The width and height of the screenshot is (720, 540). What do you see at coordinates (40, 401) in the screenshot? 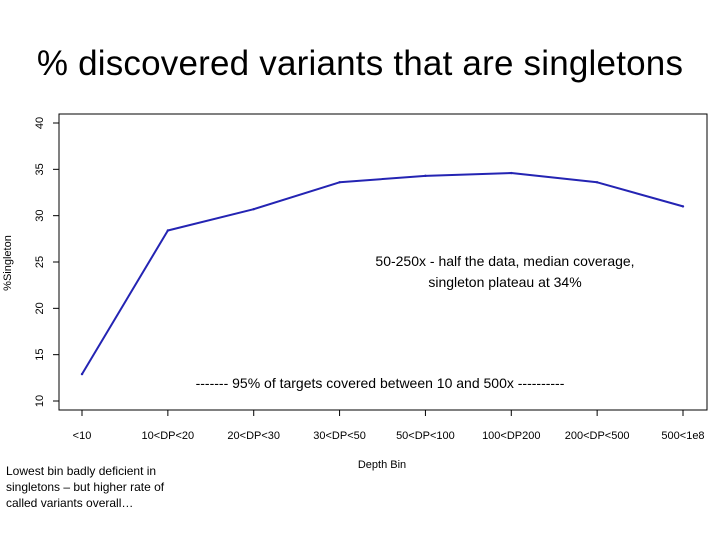
I see `y-tick-label: 10` at bounding box center [40, 401].